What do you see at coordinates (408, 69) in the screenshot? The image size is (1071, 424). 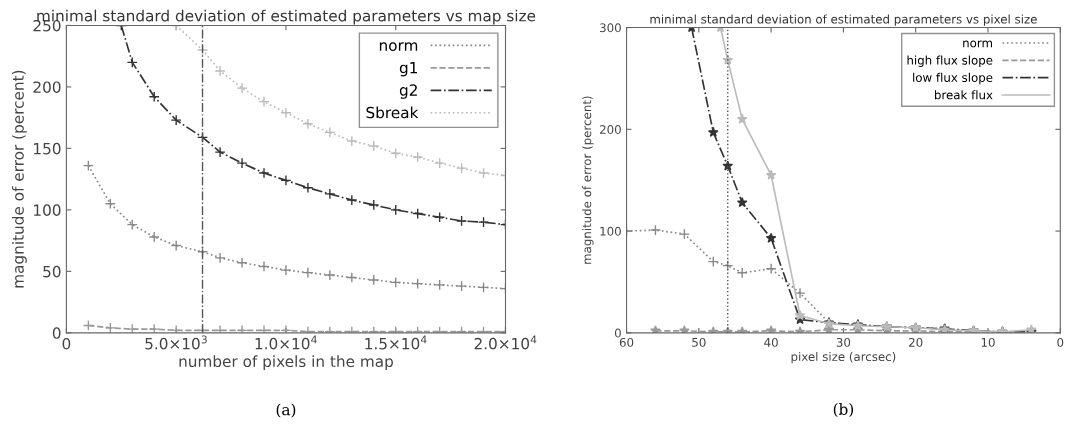 I see `legend-label: g1` at bounding box center [408, 69].